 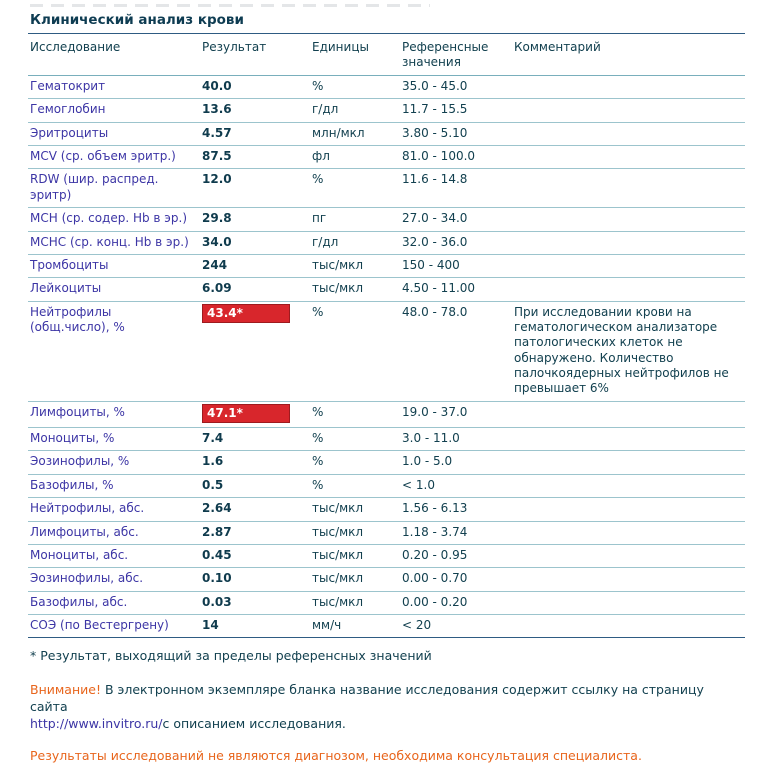 I want to click on table-row: Гемоглобин 13.6 г/дл 11.7 - 15.5, so click(x=386, y=111).